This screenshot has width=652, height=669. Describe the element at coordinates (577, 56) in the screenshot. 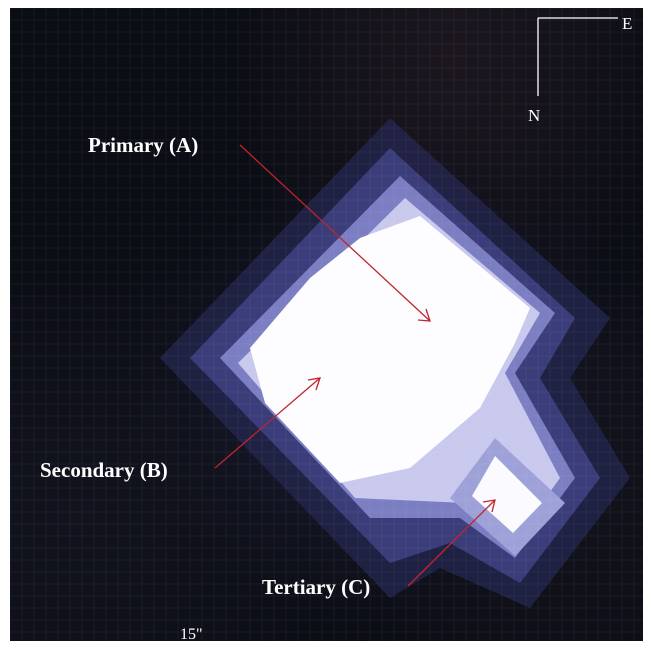

I see `compass-arrows` at that location.